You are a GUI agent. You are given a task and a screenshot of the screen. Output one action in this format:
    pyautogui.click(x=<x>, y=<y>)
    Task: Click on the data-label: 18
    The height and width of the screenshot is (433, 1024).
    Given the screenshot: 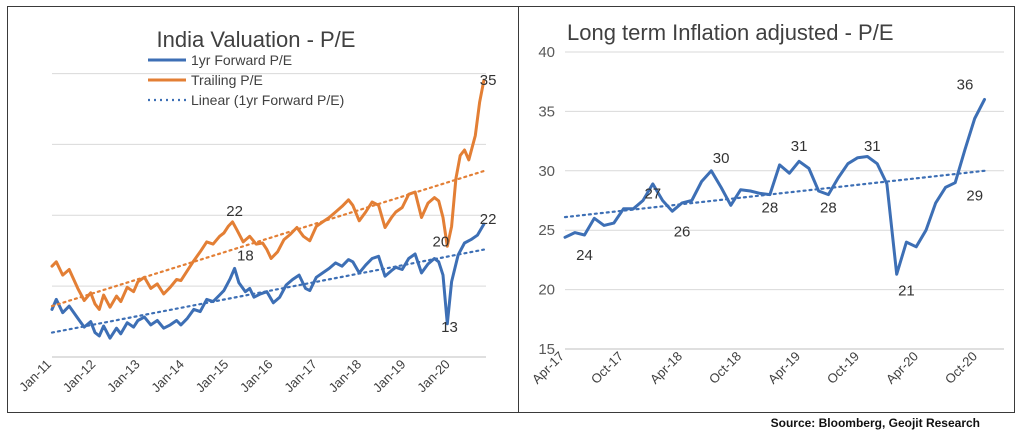 What is the action you would take?
    pyautogui.click(x=245, y=255)
    